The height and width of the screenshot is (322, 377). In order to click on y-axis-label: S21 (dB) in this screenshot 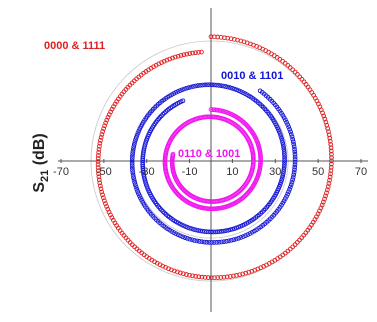, I will do `click(41, 162)`.